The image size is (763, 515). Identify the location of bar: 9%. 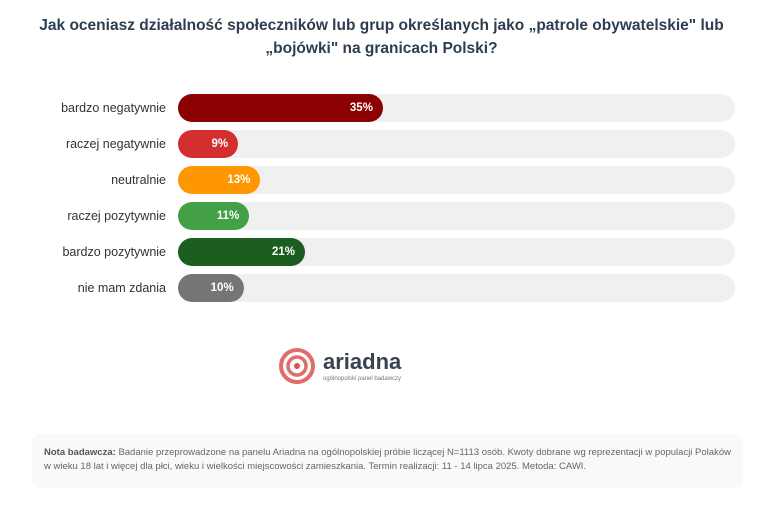
(208, 144).